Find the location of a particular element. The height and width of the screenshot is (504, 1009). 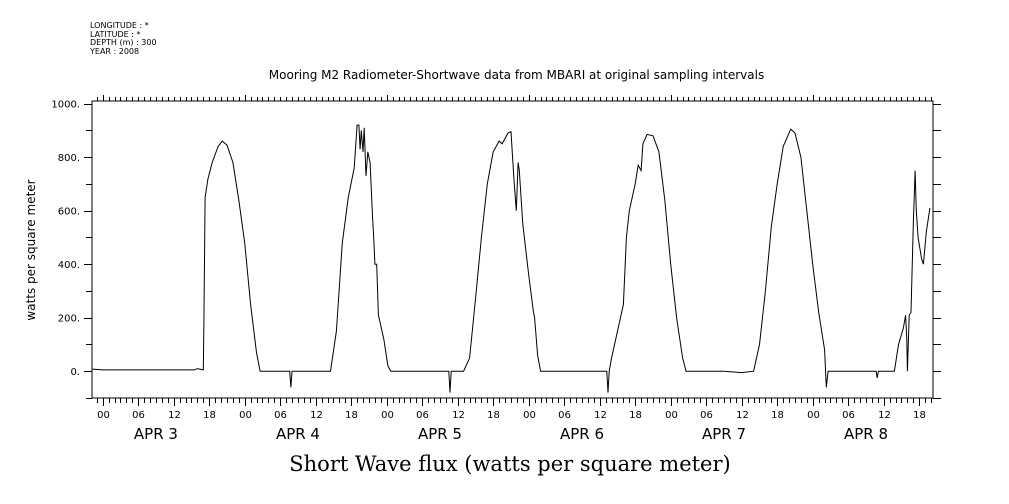

latitude-label: LATITUDE : * is located at coordinates (115, 34).